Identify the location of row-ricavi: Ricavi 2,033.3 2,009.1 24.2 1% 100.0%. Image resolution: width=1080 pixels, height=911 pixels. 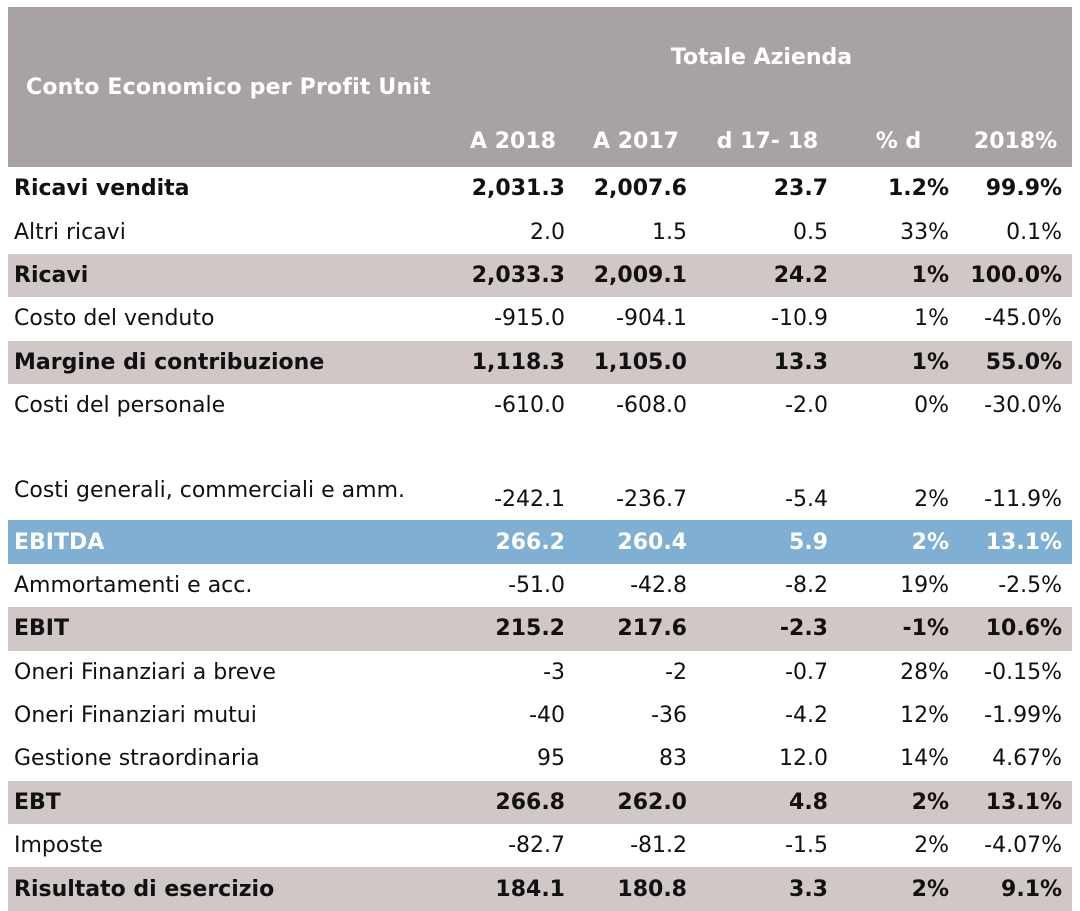
(540, 275).